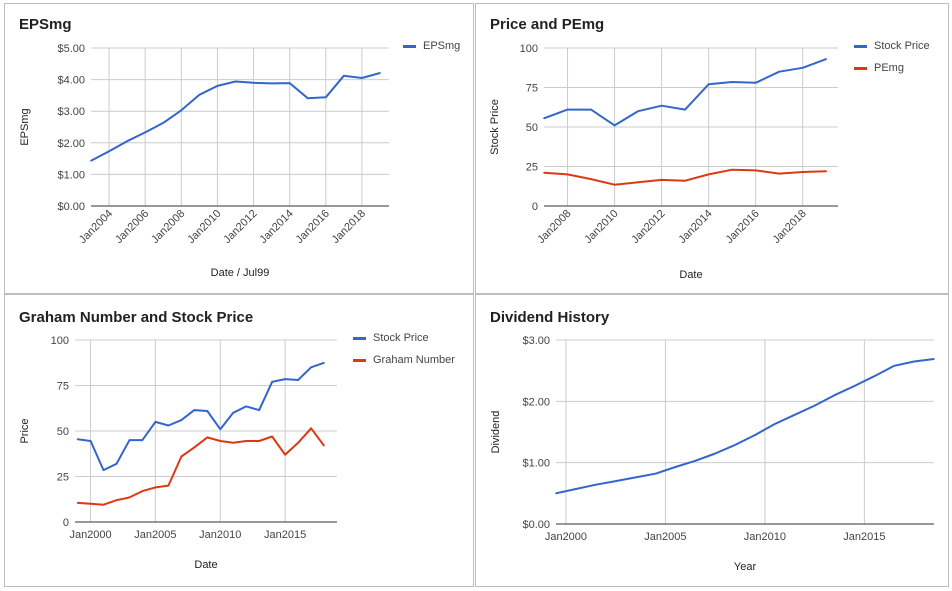 Image resolution: width=952 pixels, height=591 pixels. Describe the element at coordinates (566, 537) in the screenshot. I see `x-tick-label: Jan2000` at that location.